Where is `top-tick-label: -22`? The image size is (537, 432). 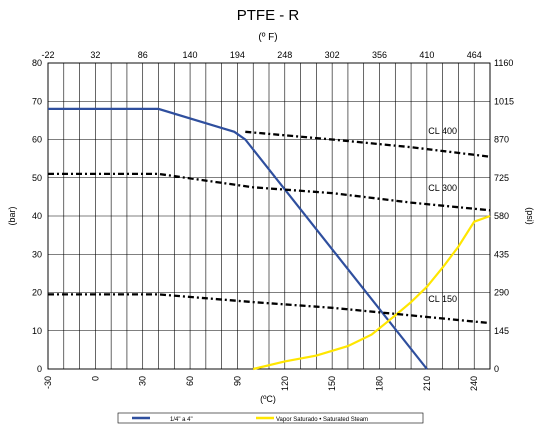 top-tick-label: -22 is located at coordinates (47, 55).